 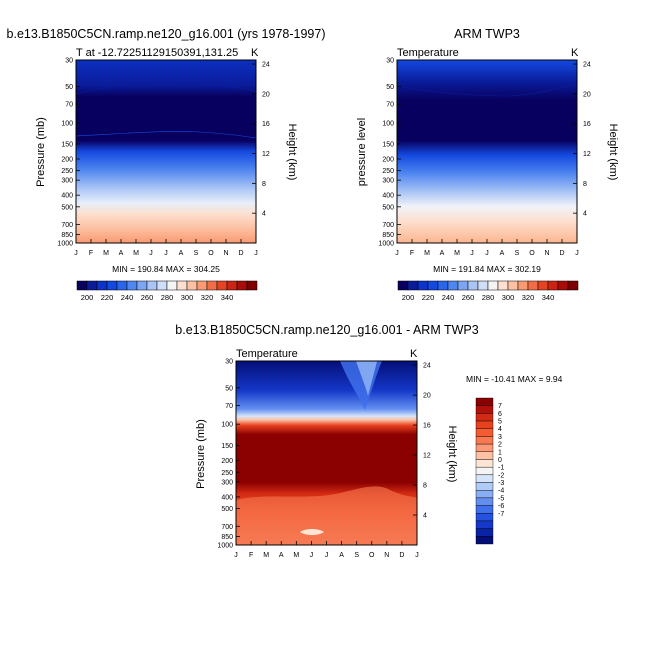 What do you see at coordinates (240, 253) in the screenshot?
I see `month-tick-label: D` at bounding box center [240, 253].